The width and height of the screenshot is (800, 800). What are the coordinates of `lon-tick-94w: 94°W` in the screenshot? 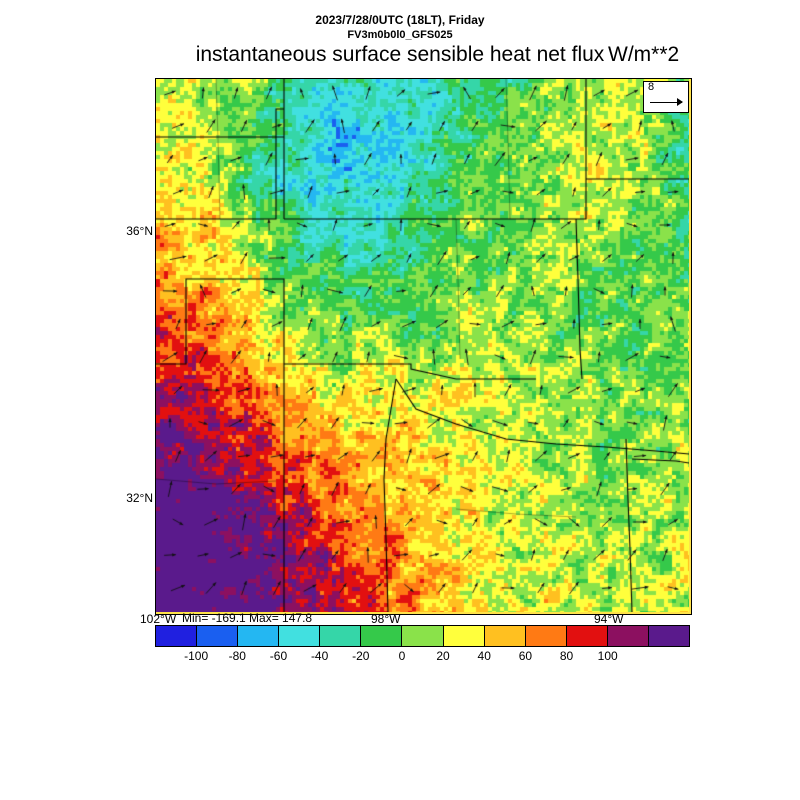 It's located at (609, 619).